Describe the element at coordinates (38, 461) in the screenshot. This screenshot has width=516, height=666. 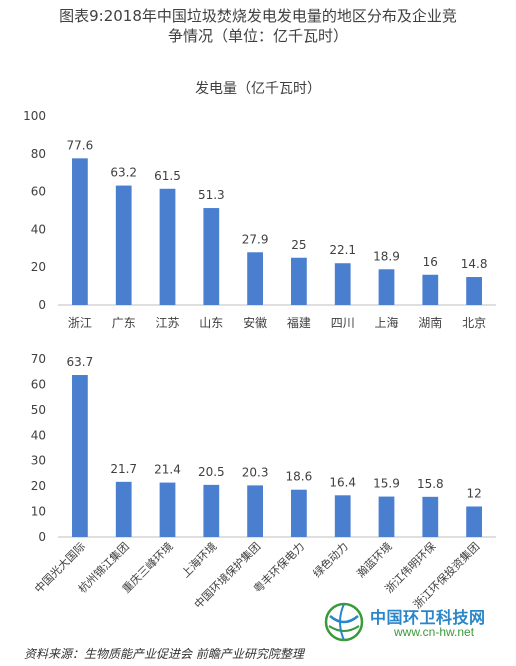
I see `chart-2-y-tick-label: 30` at that location.